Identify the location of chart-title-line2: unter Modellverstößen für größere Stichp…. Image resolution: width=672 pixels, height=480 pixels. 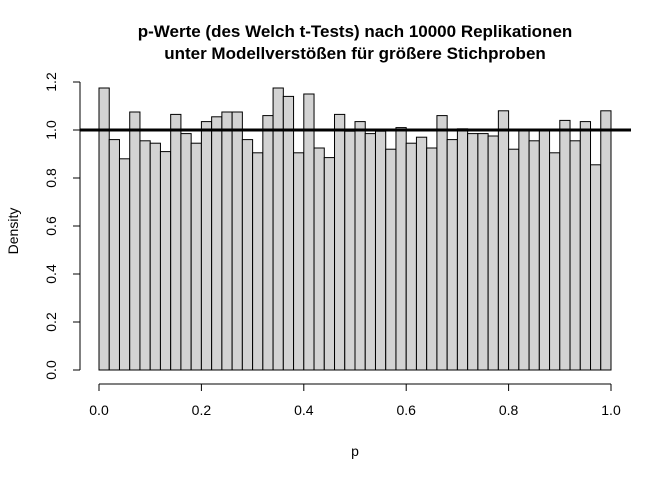
(355, 53).